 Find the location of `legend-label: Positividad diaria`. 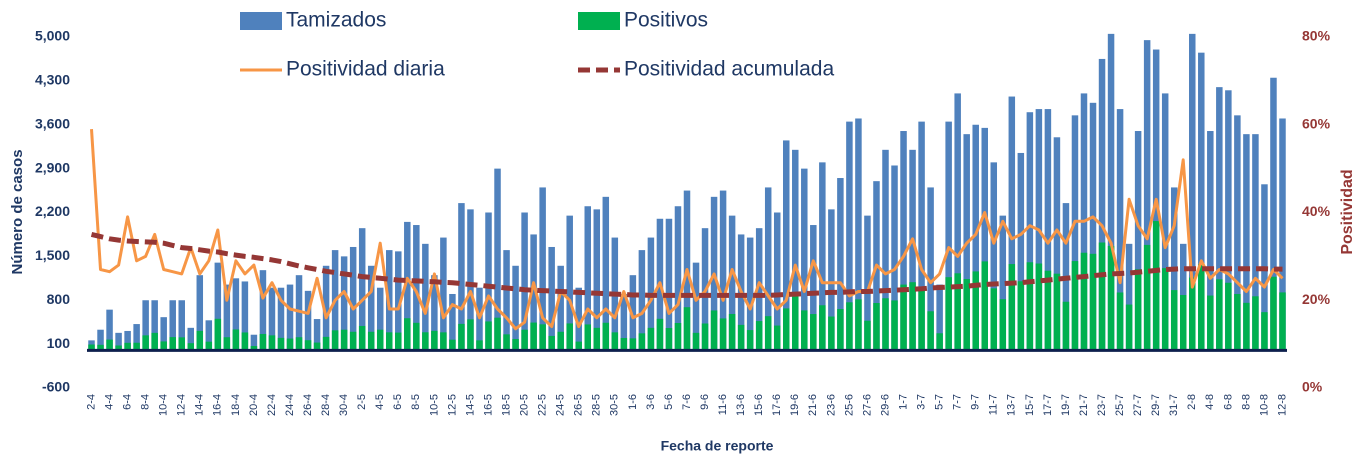

legend-label: Positividad diaria is located at coordinates (365, 69).